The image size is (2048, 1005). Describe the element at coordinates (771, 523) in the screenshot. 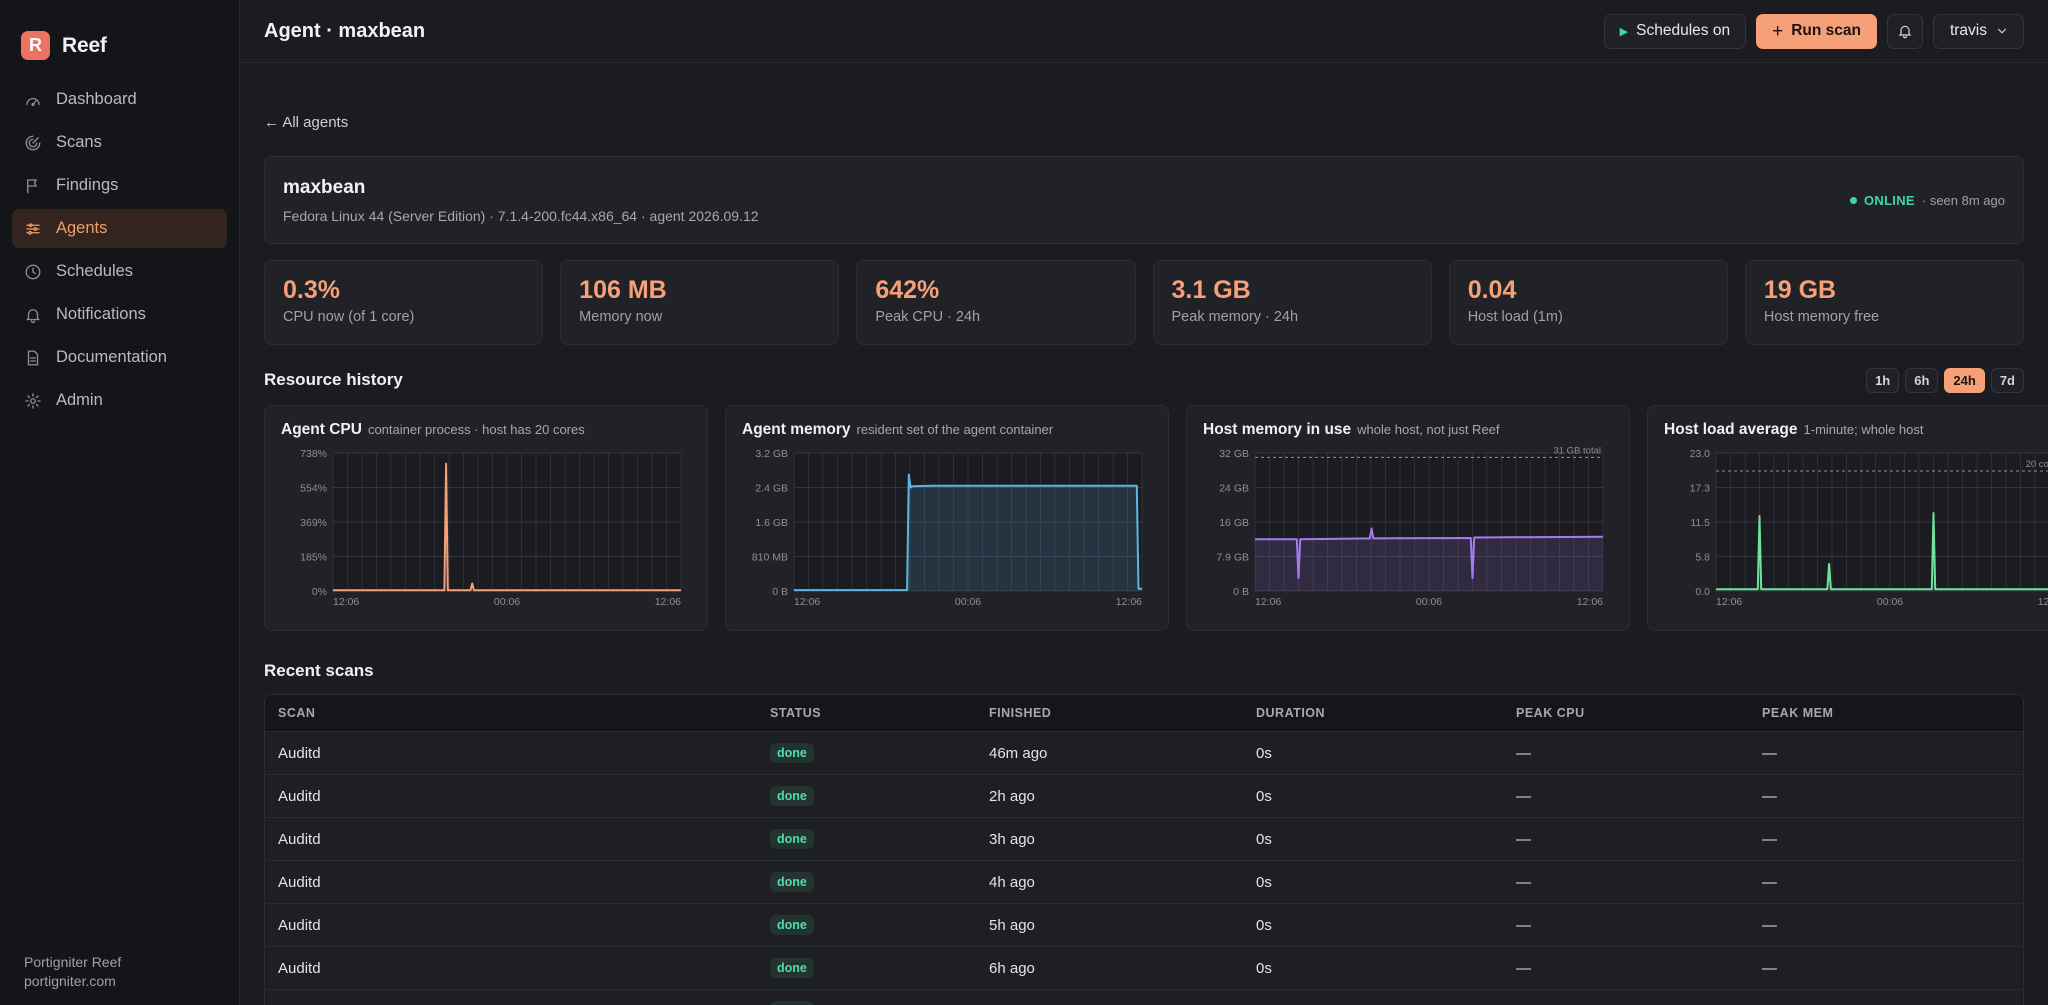

I see `y-tick-label: 1.6 GB` at that location.